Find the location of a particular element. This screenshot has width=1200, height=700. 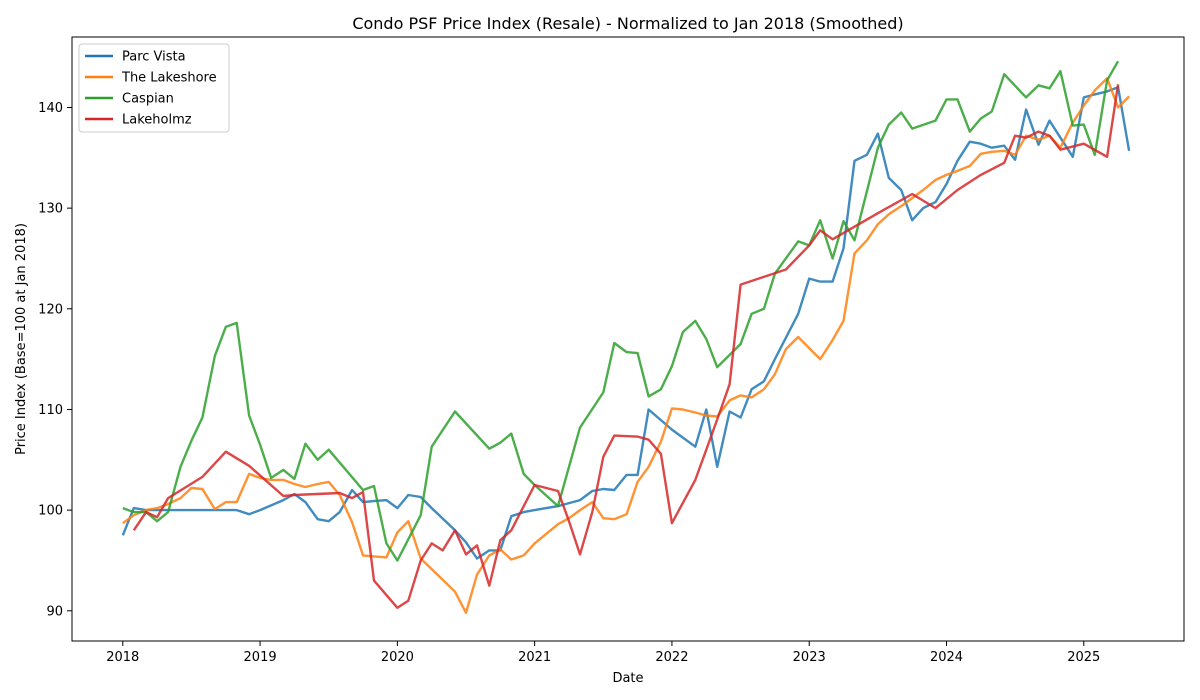

y-tick-label: 110 is located at coordinates (50, 410).